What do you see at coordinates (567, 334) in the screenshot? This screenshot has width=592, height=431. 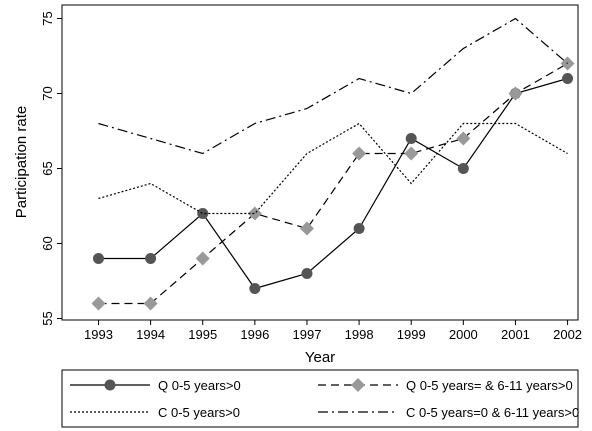 I see `x-tick-label: 2002` at bounding box center [567, 334].